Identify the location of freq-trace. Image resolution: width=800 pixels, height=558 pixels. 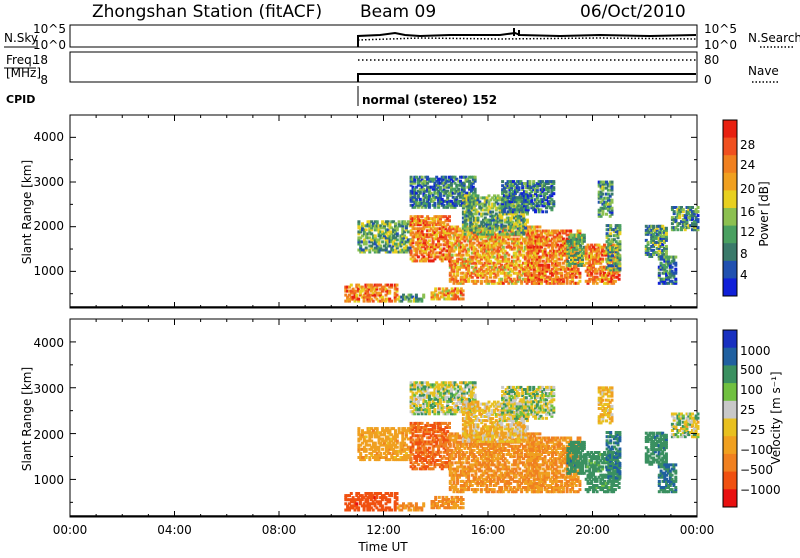
(527, 78).